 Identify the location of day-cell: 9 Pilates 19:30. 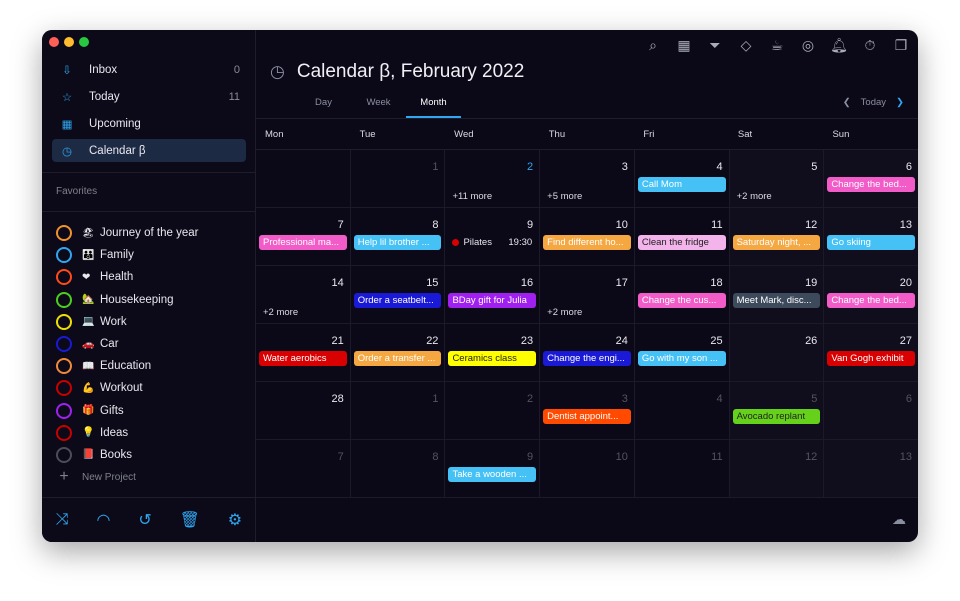
(493, 236).